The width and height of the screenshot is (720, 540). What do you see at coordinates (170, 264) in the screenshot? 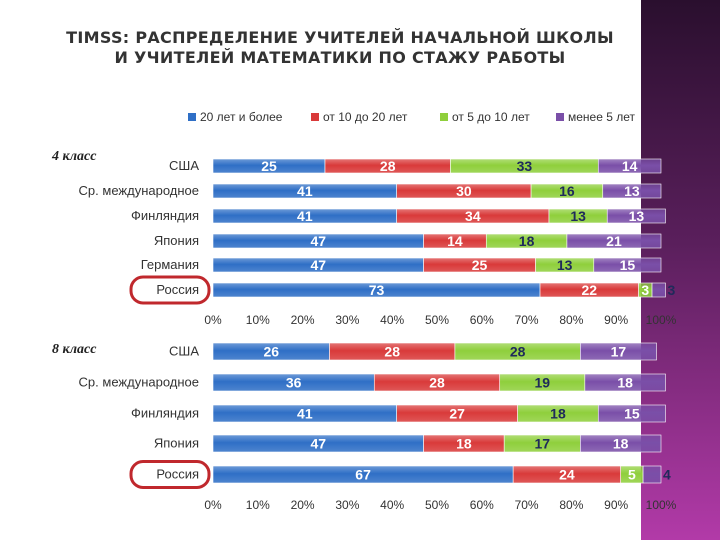
I see `category-label-grade4-4: Германия` at bounding box center [170, 264].